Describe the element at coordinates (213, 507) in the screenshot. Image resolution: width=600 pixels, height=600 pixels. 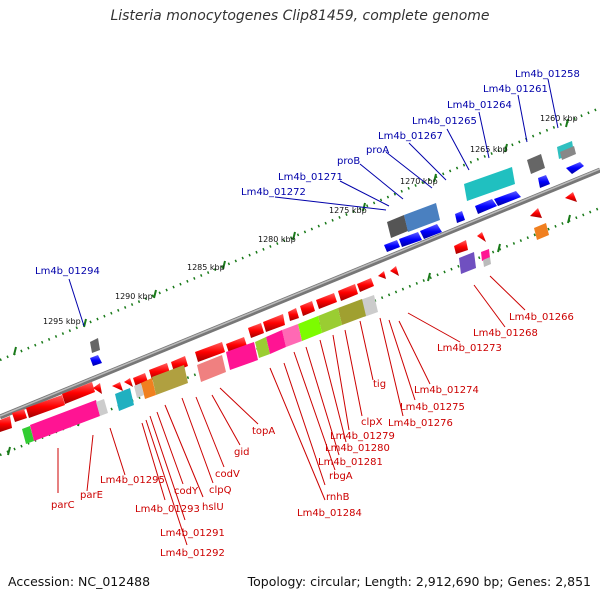
I see `gene-label: hslU` at that location.